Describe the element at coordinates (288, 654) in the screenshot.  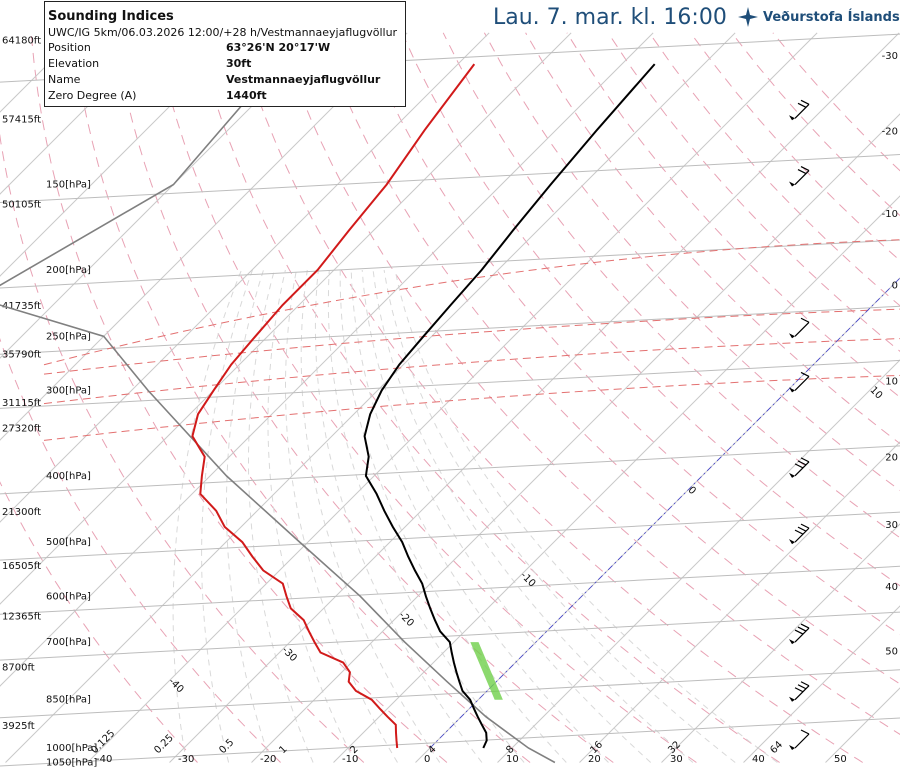
I see `isotherm-label: -30` at that location.